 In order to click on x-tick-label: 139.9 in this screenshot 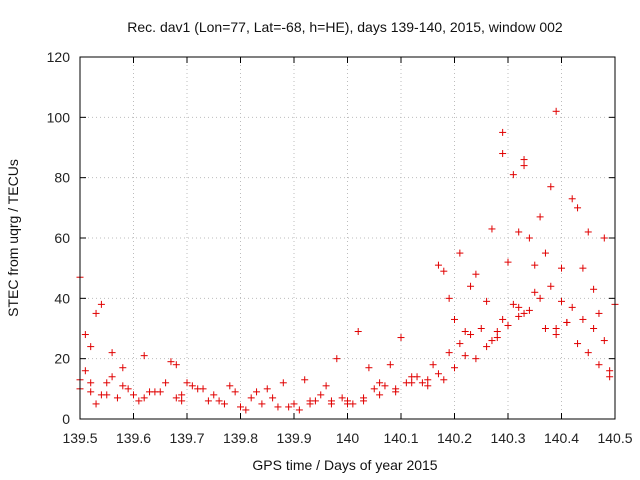, I will do `click(293, 438)`.